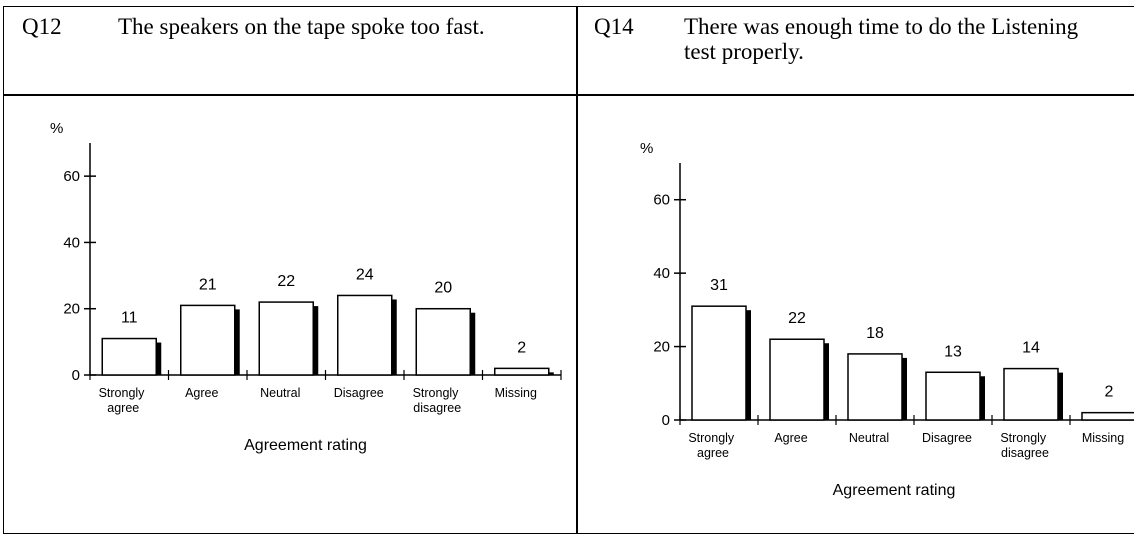 The height and width of the screenshot is (534, 1134). What do you see at coordinates (42, 26) in the screenshot?
I see `question-number: Q12` at bounding box center [42, 26].